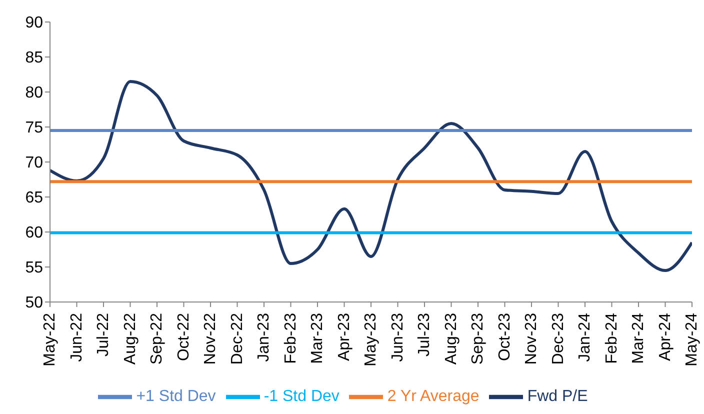 This screenshot has height=414, width=704. Describe the element at coordinates (371, 339) in the screenshot. I see `x-tick-label: May-23` at that location.